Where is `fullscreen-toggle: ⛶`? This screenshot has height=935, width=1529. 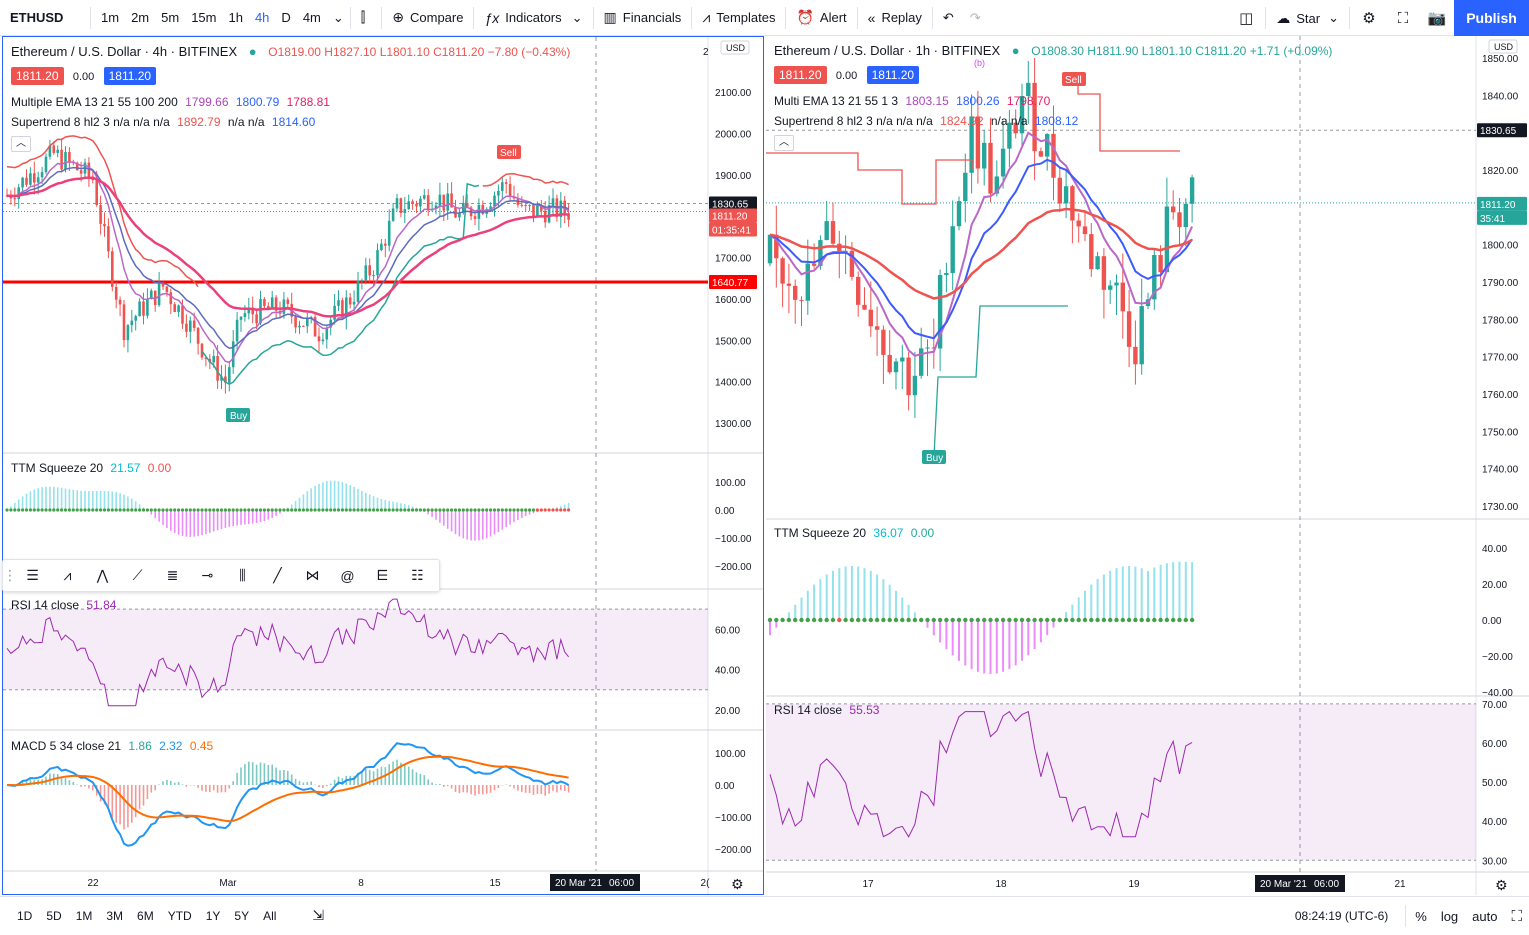 fullscreen-toggle: ⛶ is located at coordinates (1516, 916).